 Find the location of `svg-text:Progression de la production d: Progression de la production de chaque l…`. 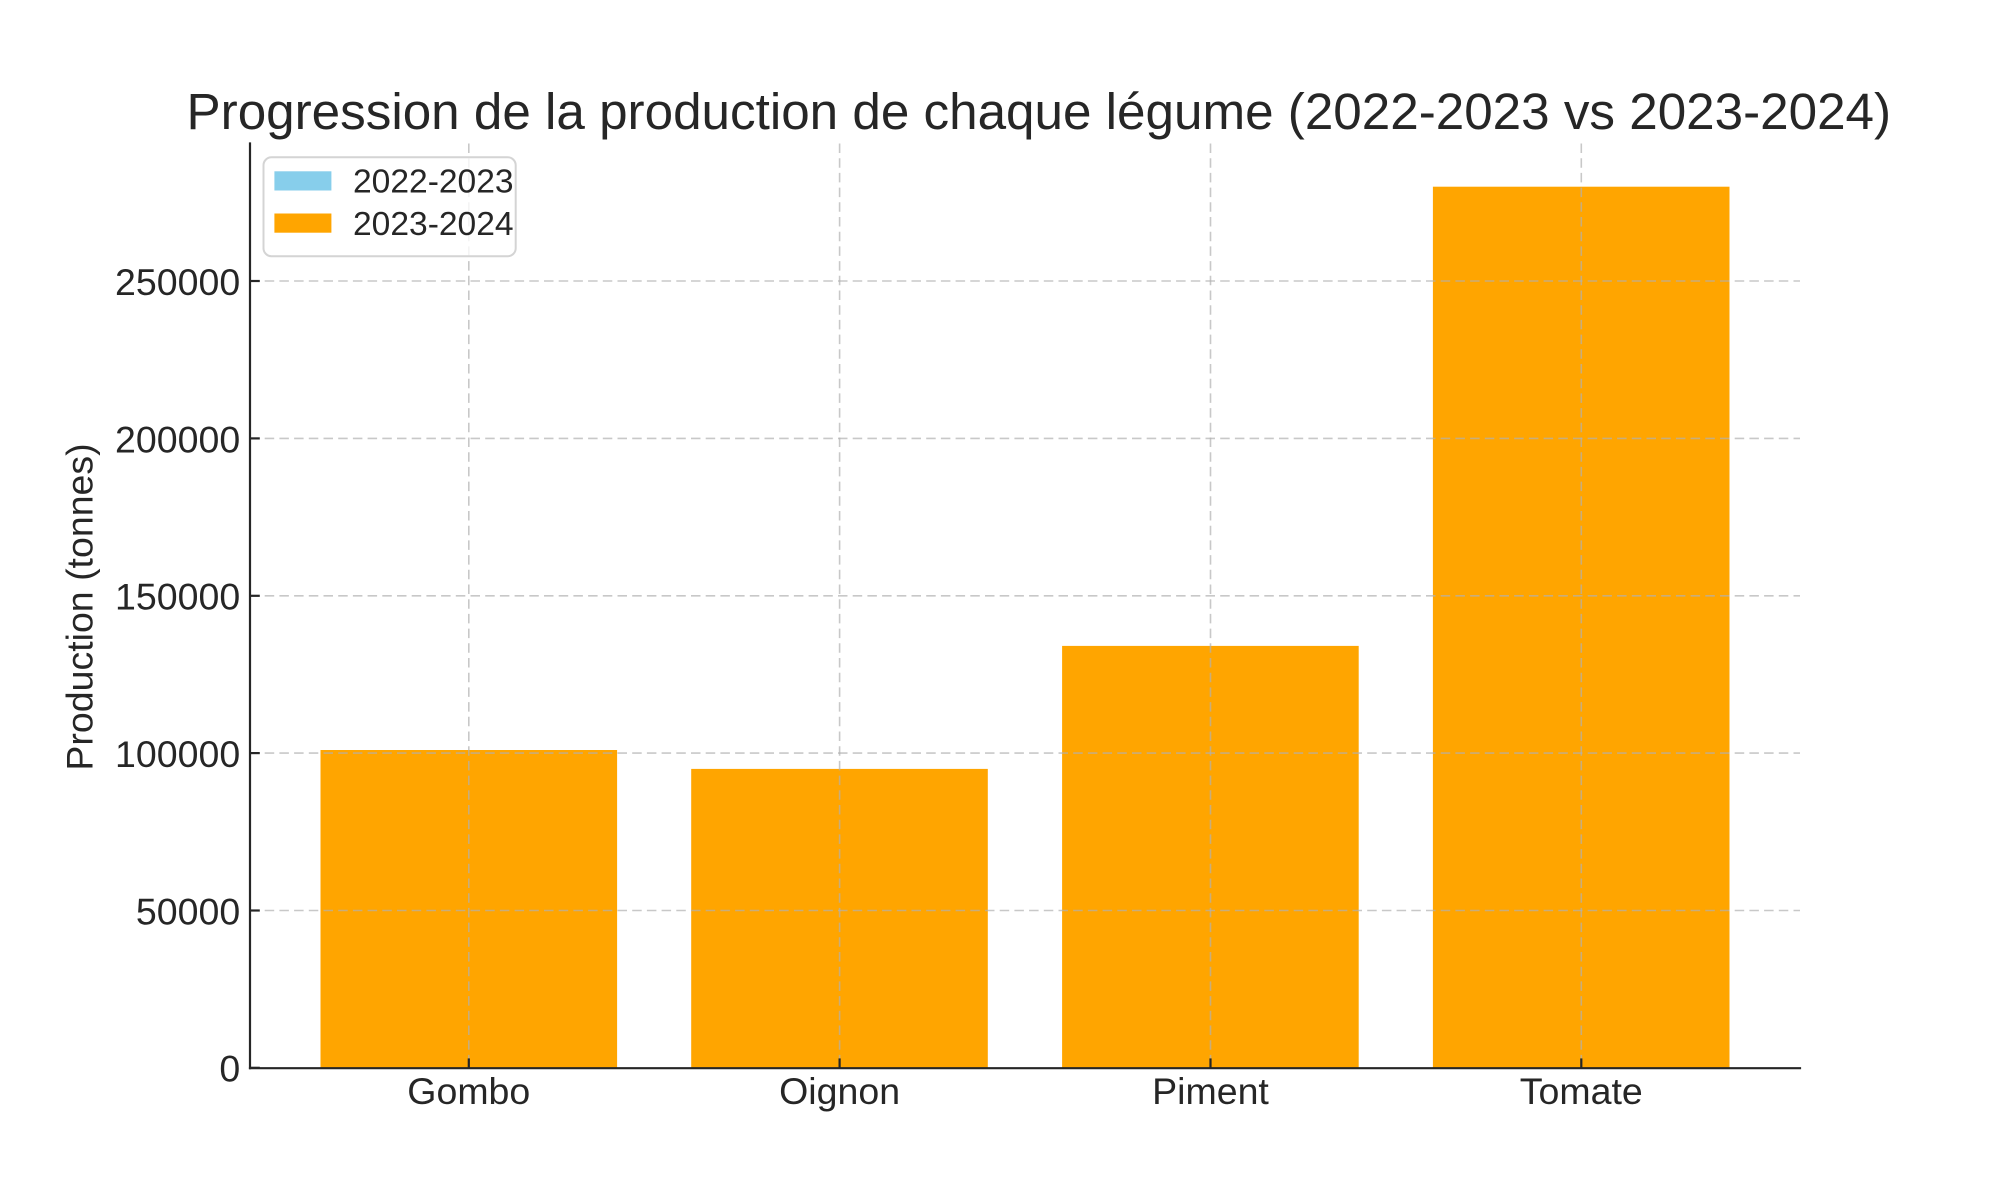

svg-text:Progression de la production d: Progression de la production de chaque l… is located at coordinates (1039, 111).